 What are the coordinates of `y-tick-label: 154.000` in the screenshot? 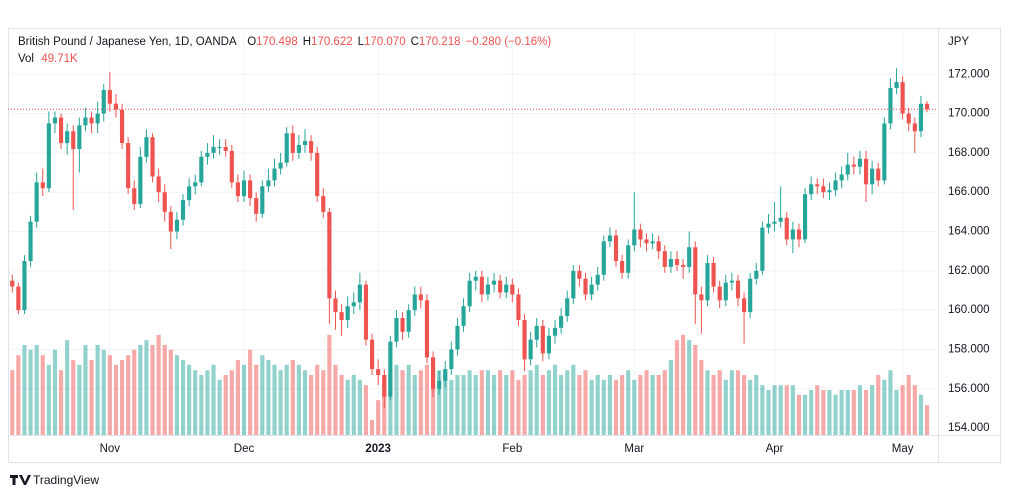 It's located at (969, 428).